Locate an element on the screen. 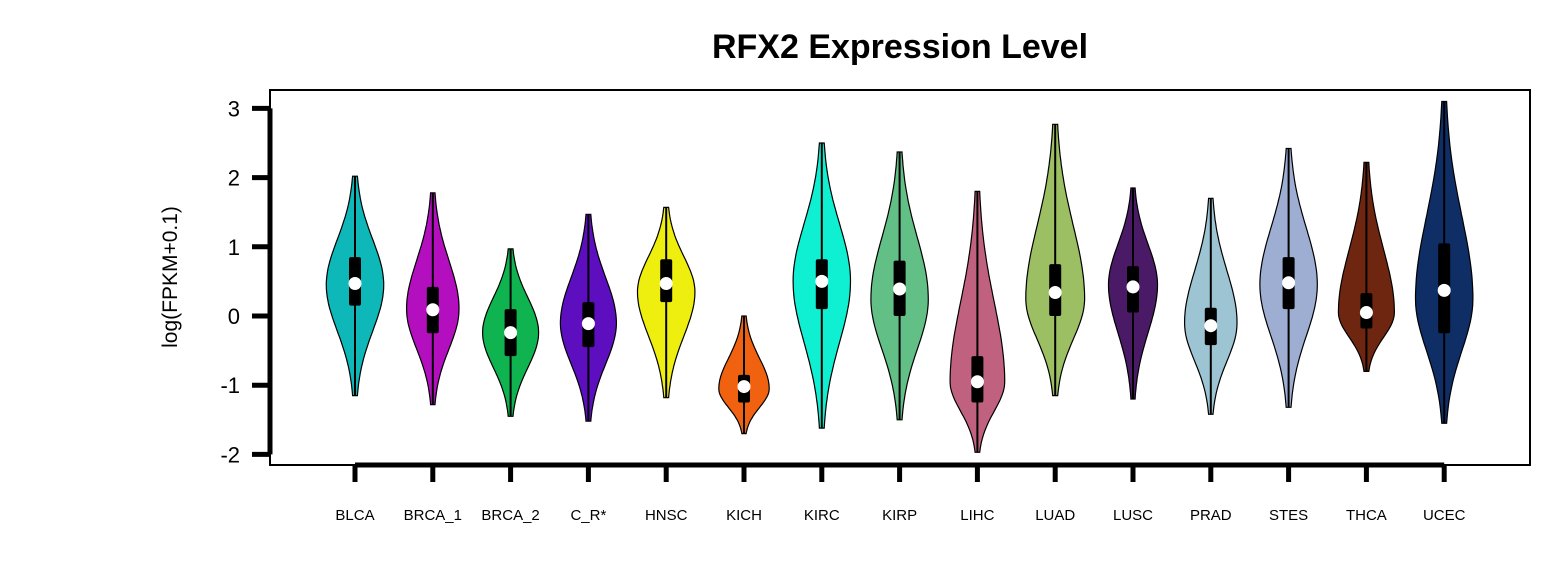  x-tick-label-lihc: LIHC is located at coordinates (977, 515).